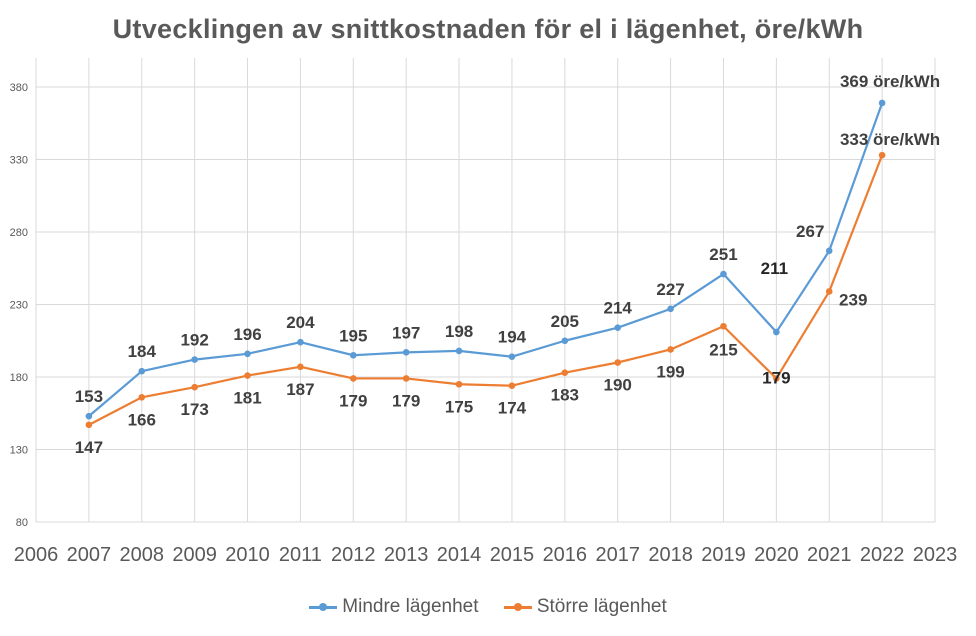  Describe the element at coordinates (142, 397) in the screenshot. I see `data-point-storre-2008` at that location.